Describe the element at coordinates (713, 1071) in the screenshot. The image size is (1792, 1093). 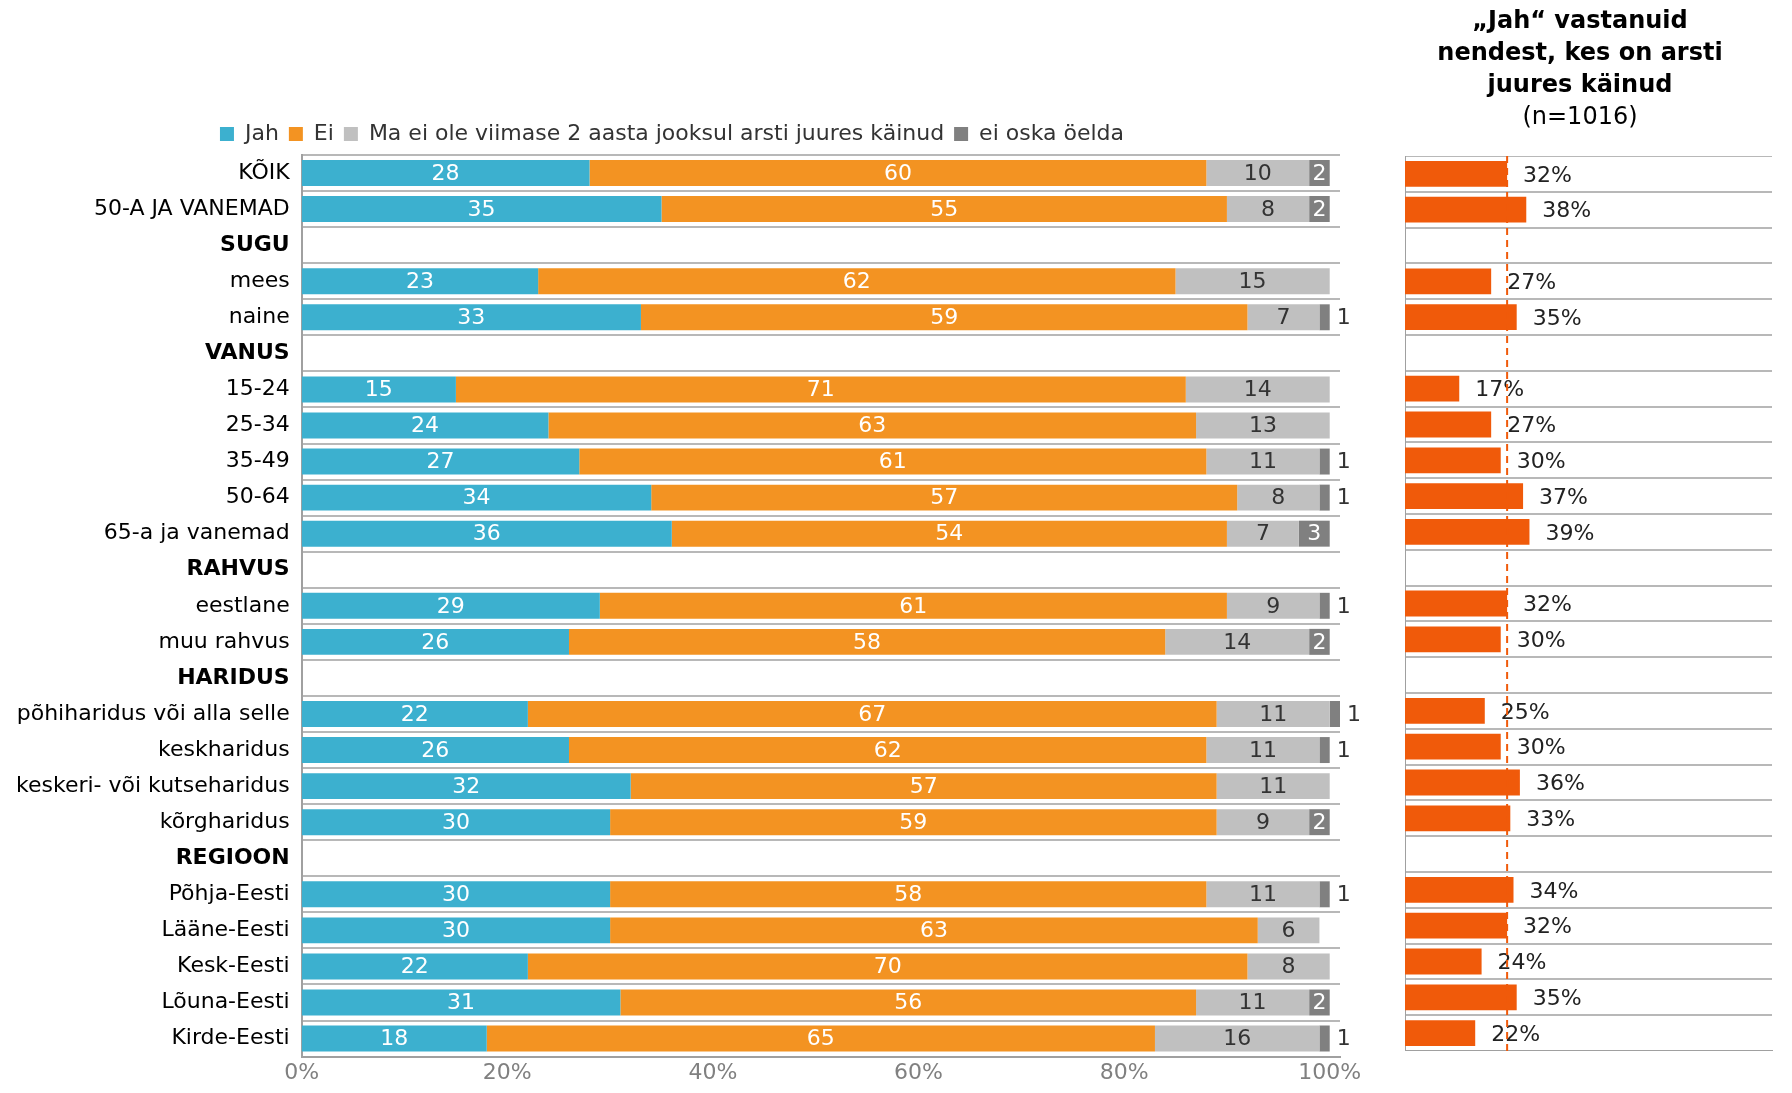
I see `x-tick-label: 40%` at that location.